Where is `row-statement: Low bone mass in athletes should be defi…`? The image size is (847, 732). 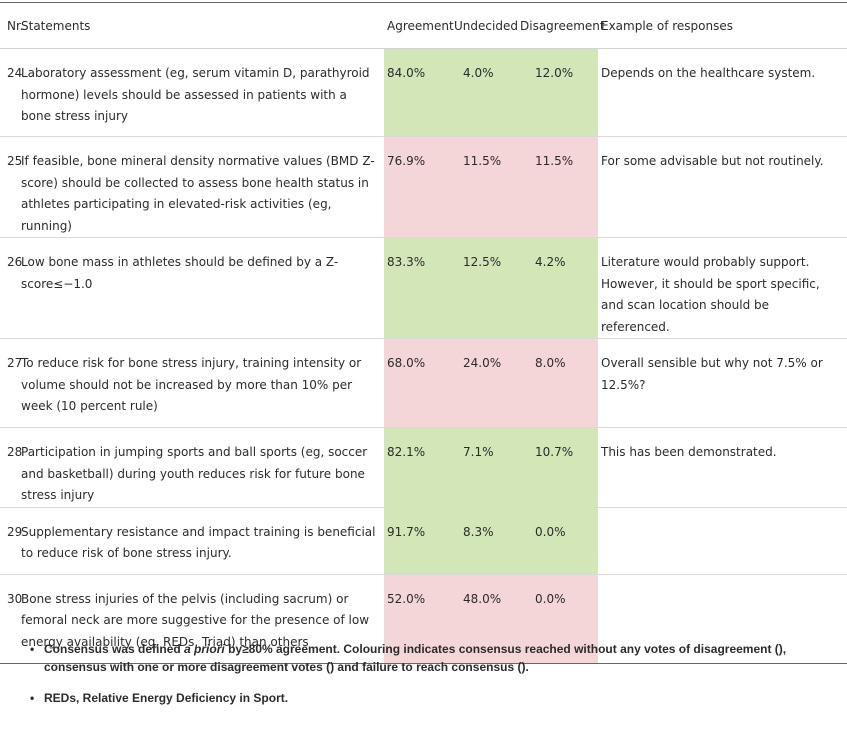
row-statement: Low bone mass in athletes should be defi… is located at coordinates (180, 273).